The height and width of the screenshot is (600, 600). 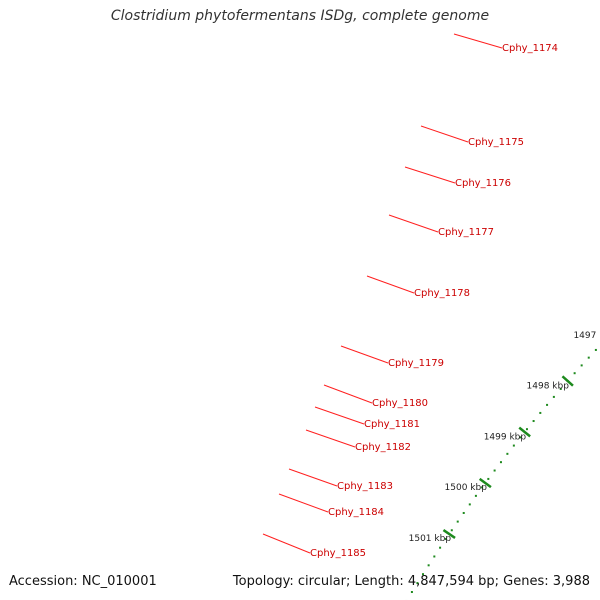 What do you see at coordinates (466, 488) in the screenshot?
I see `kbp-label: 1500 kbp` at bounding box center [466, 488].